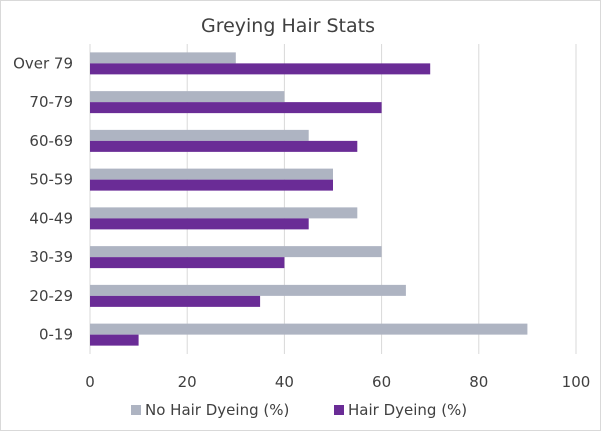 The height and width of the screenshot is (432, 601). What do you see at coordinates (288, 26) in the screenshot?
I see `chart-title: Greying Hair Stats` at bounding box center [288, 26].